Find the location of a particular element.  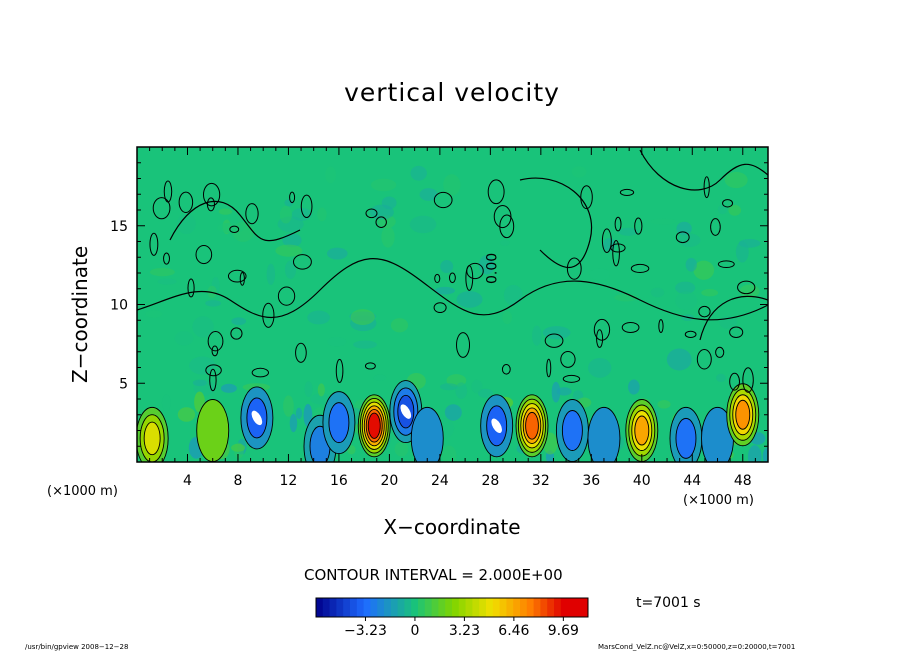

x-tick-label: 16 is located at coordinates (339, 481).